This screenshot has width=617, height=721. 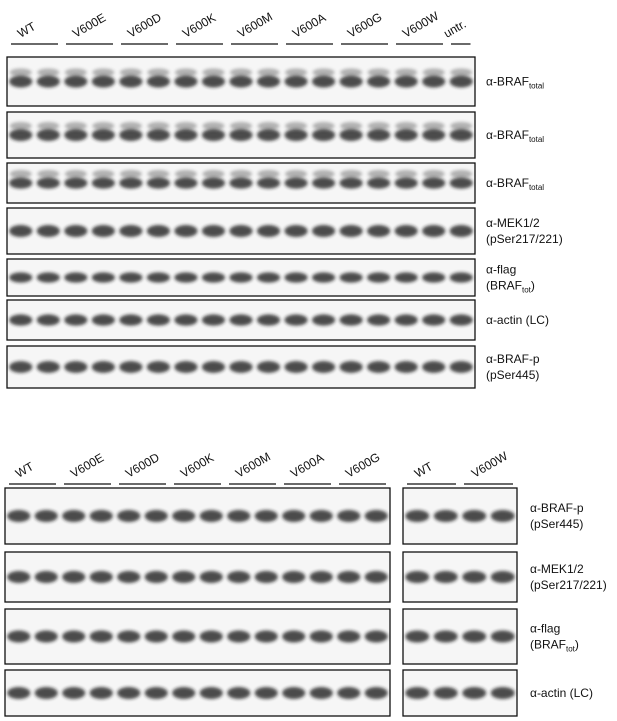 I want to click on label-subscript: tot, so click(x=527, y=290).